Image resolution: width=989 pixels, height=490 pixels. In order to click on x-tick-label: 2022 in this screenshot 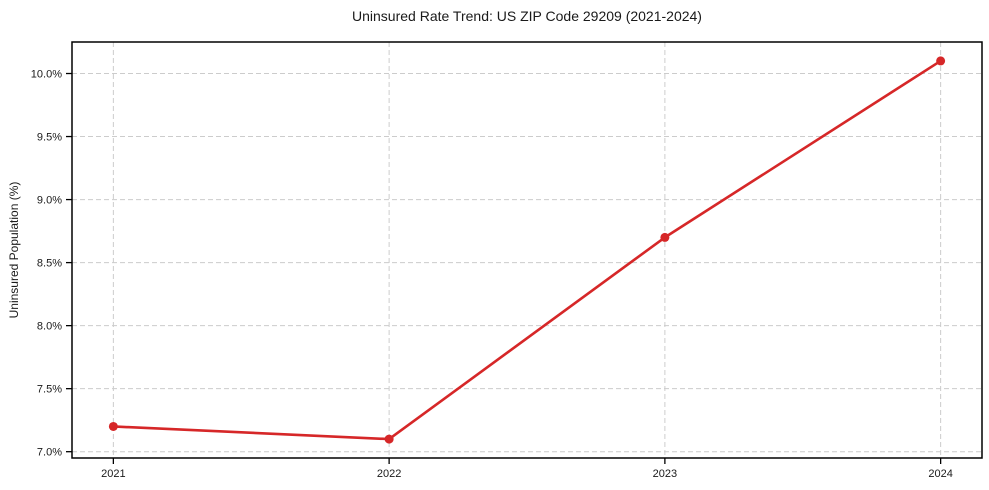, I will do `click(389, 474)`.